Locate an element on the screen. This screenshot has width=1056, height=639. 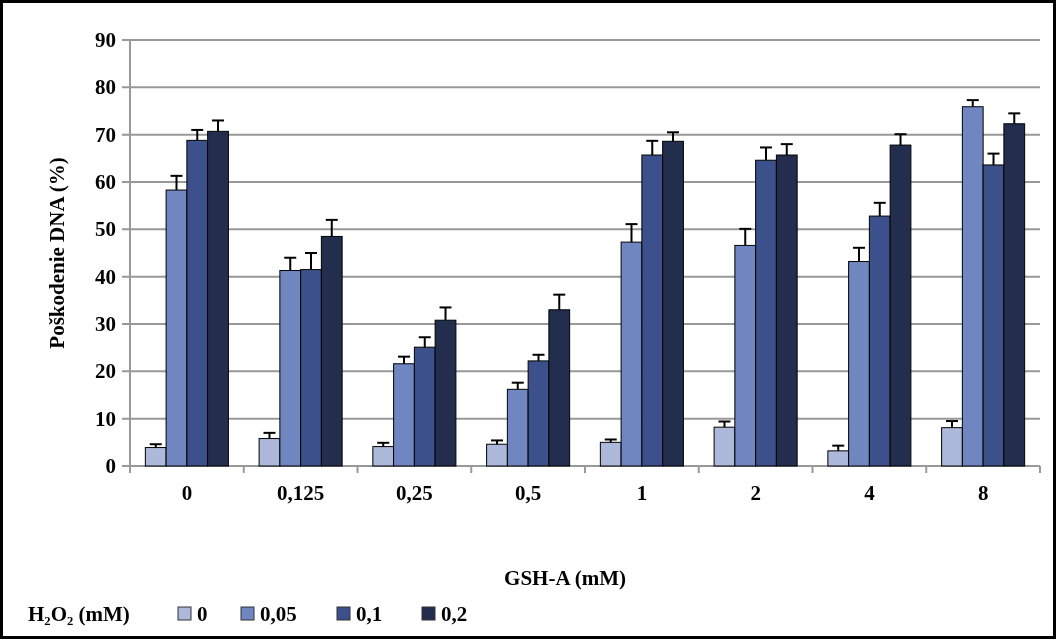
y-tick-label: 20 is located at coordinates (105, 371).